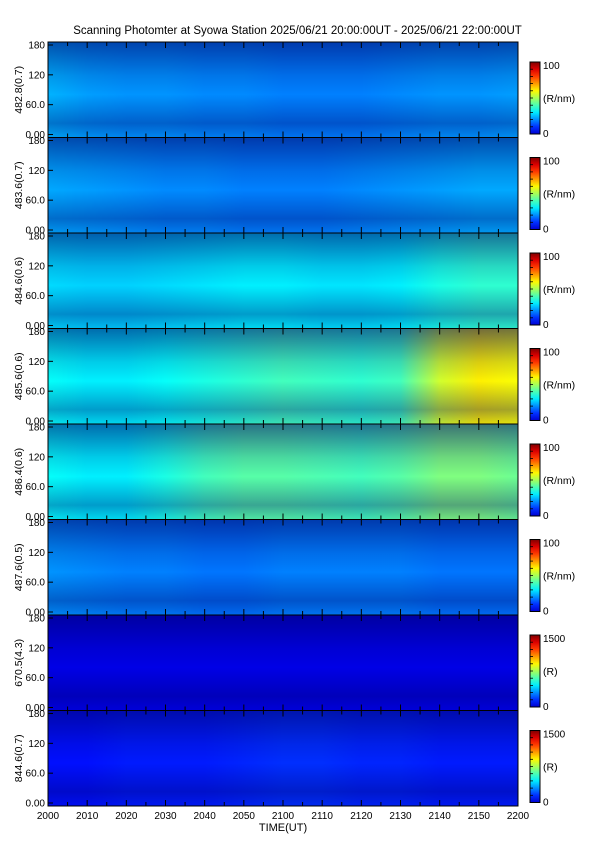 This screenshot has width=595, height=842. I want to click on panel-4: 0.00 60.0 120 180 486.4(0.6) 100 0 (R/nm), so click(294, 473).